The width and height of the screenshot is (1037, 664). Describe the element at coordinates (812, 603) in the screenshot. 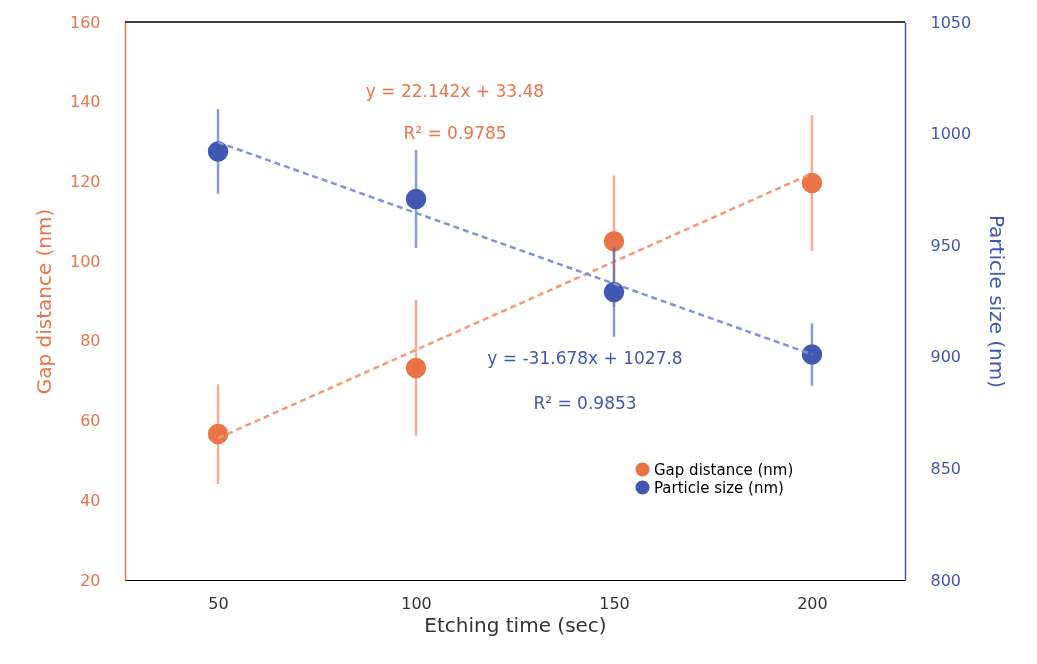

I see `x-tick-label: 200` at that location.